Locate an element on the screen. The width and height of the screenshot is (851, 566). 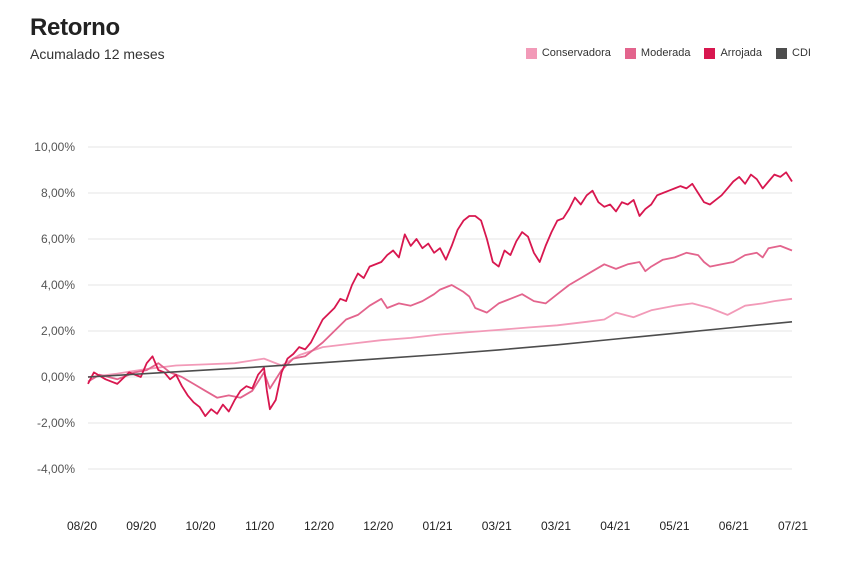
x-tick-label: 07/21 is located at coordinates (793, 526).